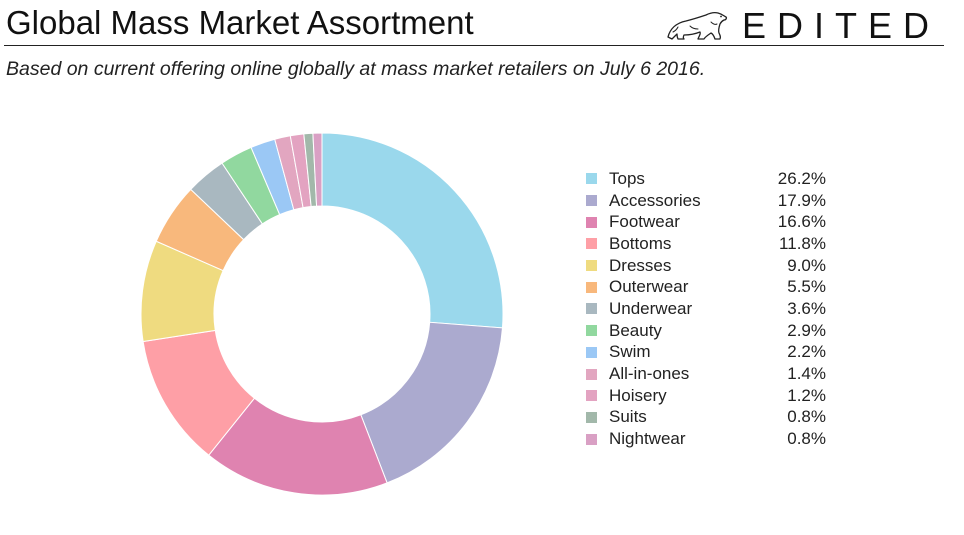  I want to click on legend-item: Nightwear 0.8%, so click(706, 439).